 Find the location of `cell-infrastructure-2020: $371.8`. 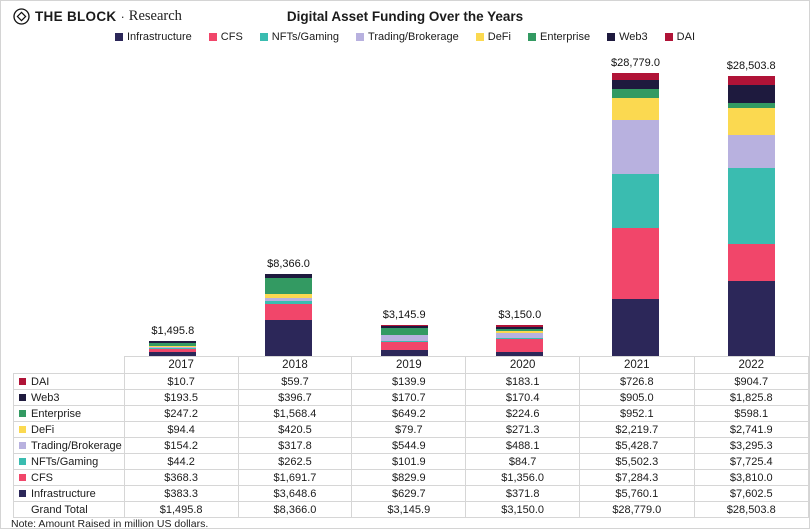

cell-infrastructure-2020: $371.8 is located at coordinates (523, 493).